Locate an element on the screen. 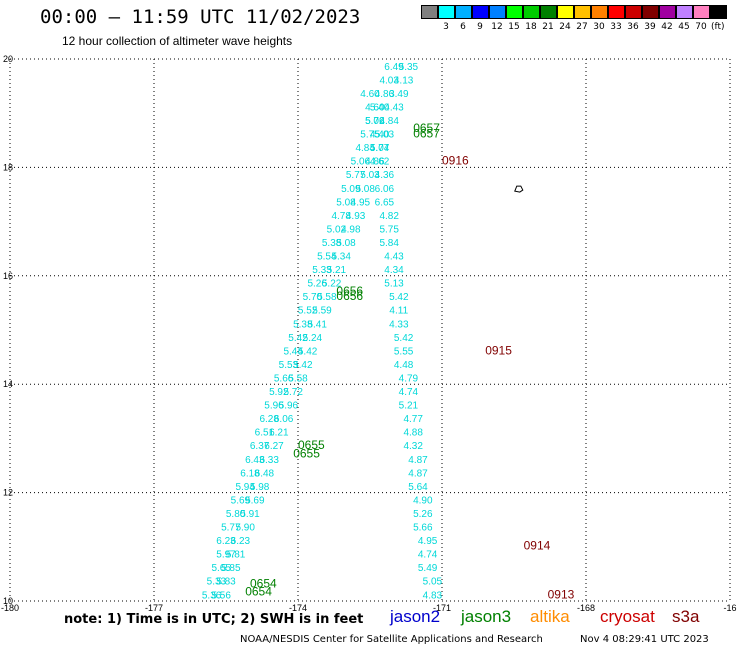 This screenshot has width=740, height=650. legend-label: 36 is located at coordinates (633, 27).